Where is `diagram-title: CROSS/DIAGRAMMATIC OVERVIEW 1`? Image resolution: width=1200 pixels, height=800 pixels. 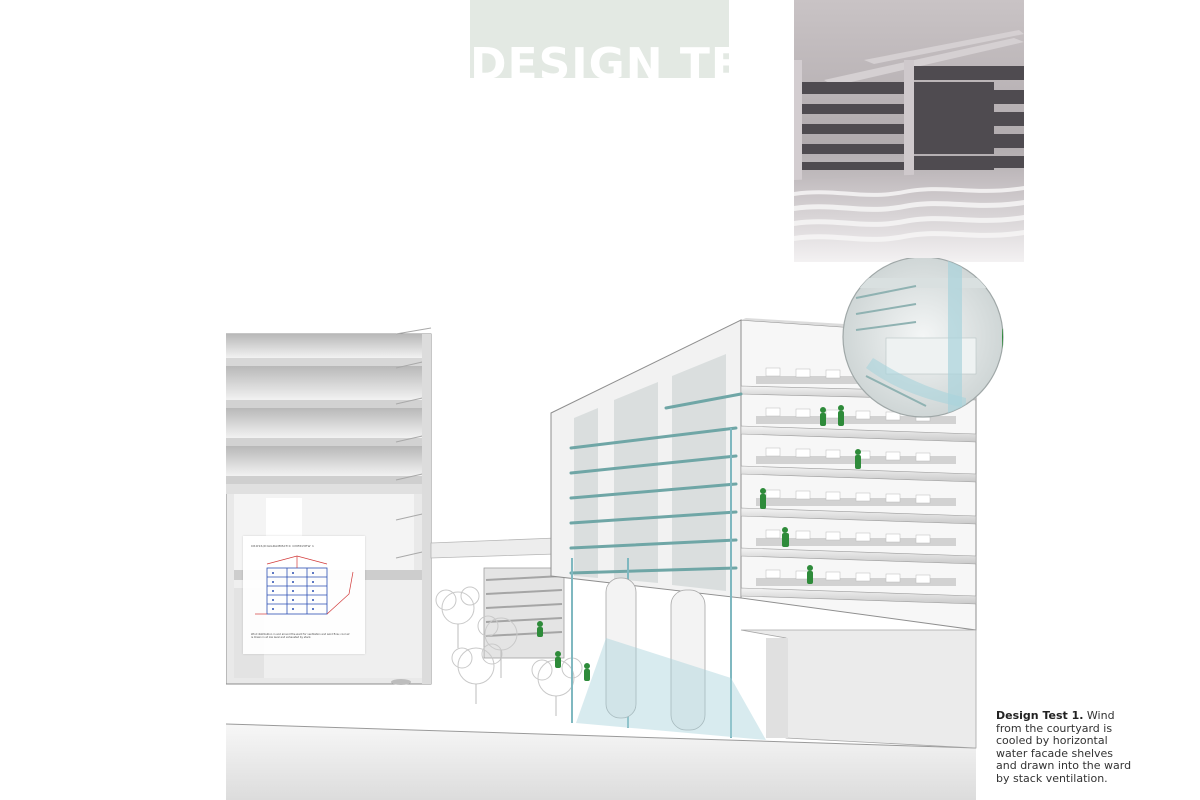 diagram-title: CROSS/DIAGRAMMATIC OVERVIEW 1 is located at coordinates (283, 546).